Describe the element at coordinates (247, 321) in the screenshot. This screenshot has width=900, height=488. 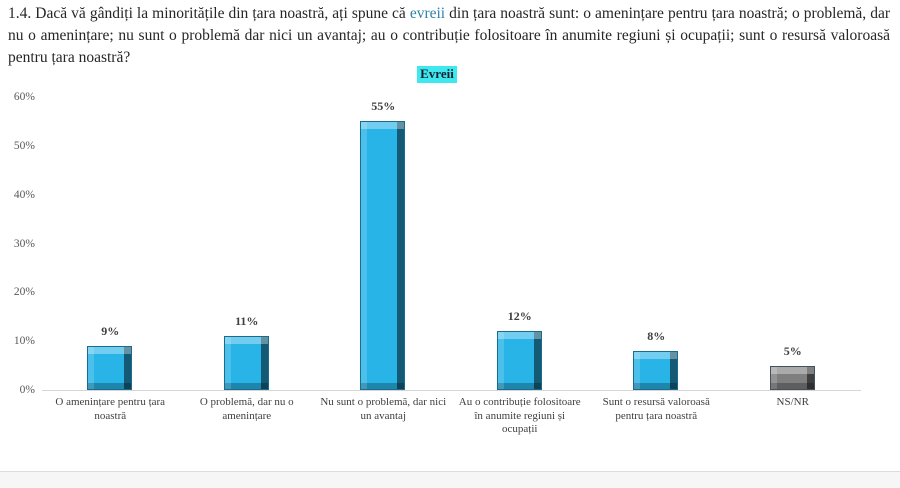
I see `bar-value-label: 11%` at that location.